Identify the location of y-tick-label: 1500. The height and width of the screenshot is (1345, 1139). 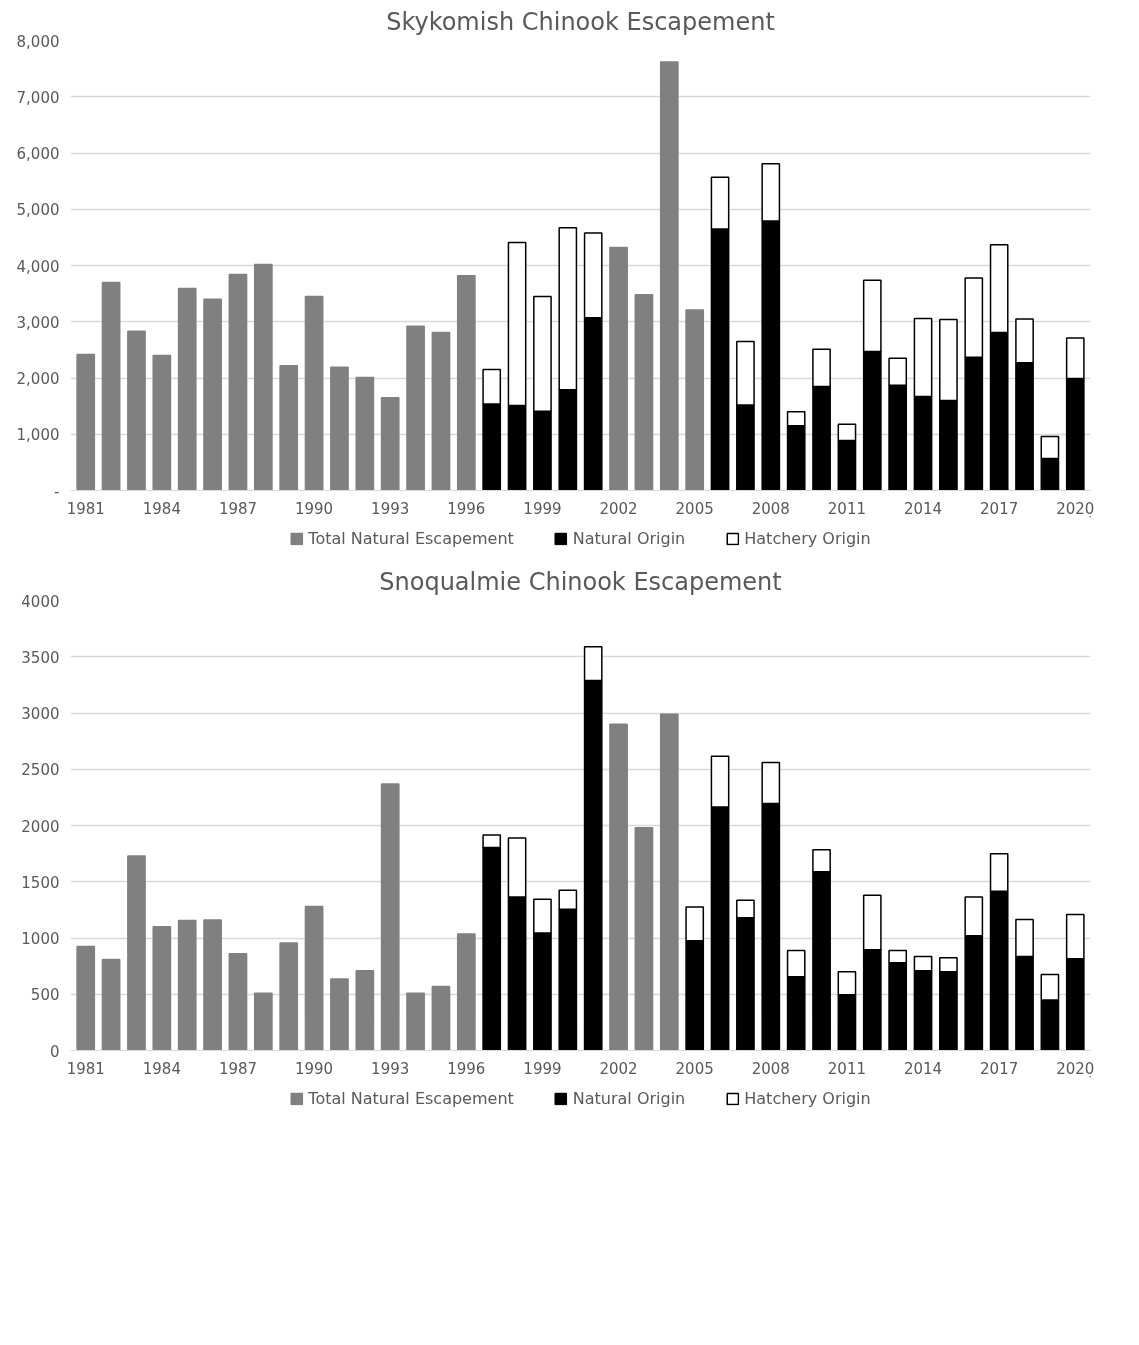
(40, 882).